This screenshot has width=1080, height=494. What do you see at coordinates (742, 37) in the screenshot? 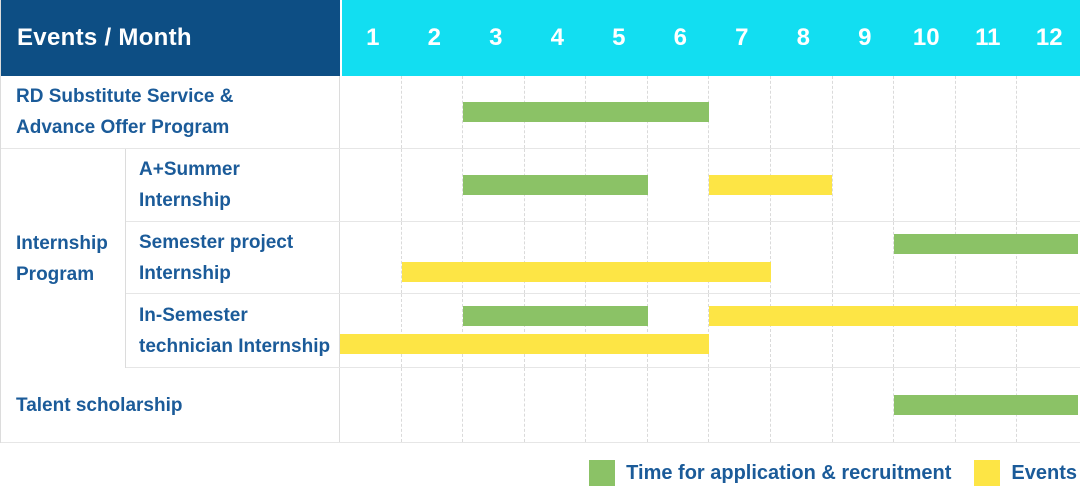
I see `month-header-cell: 7` at bounding box center [742, 37].